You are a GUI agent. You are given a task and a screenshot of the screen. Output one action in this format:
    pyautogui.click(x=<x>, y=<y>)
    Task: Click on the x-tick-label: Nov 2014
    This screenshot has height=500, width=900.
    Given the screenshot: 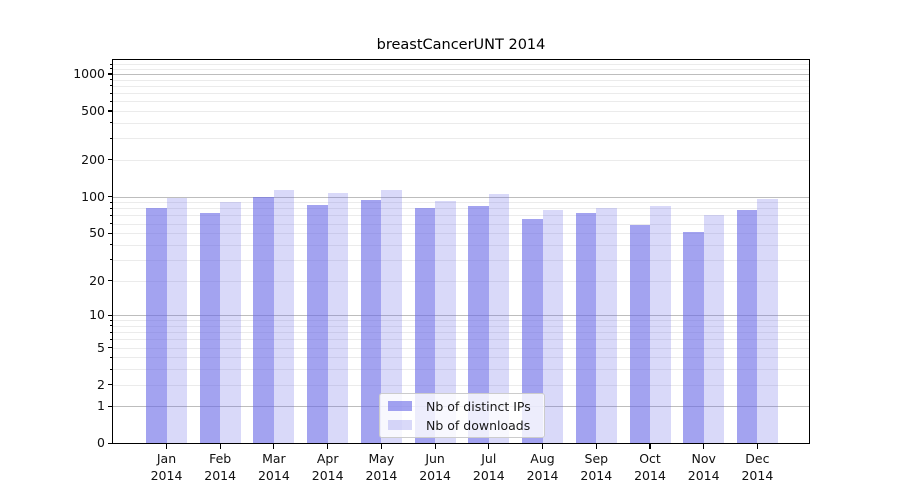 What is the action you would take?
    pyautogui.click(x=703, y=467)
    